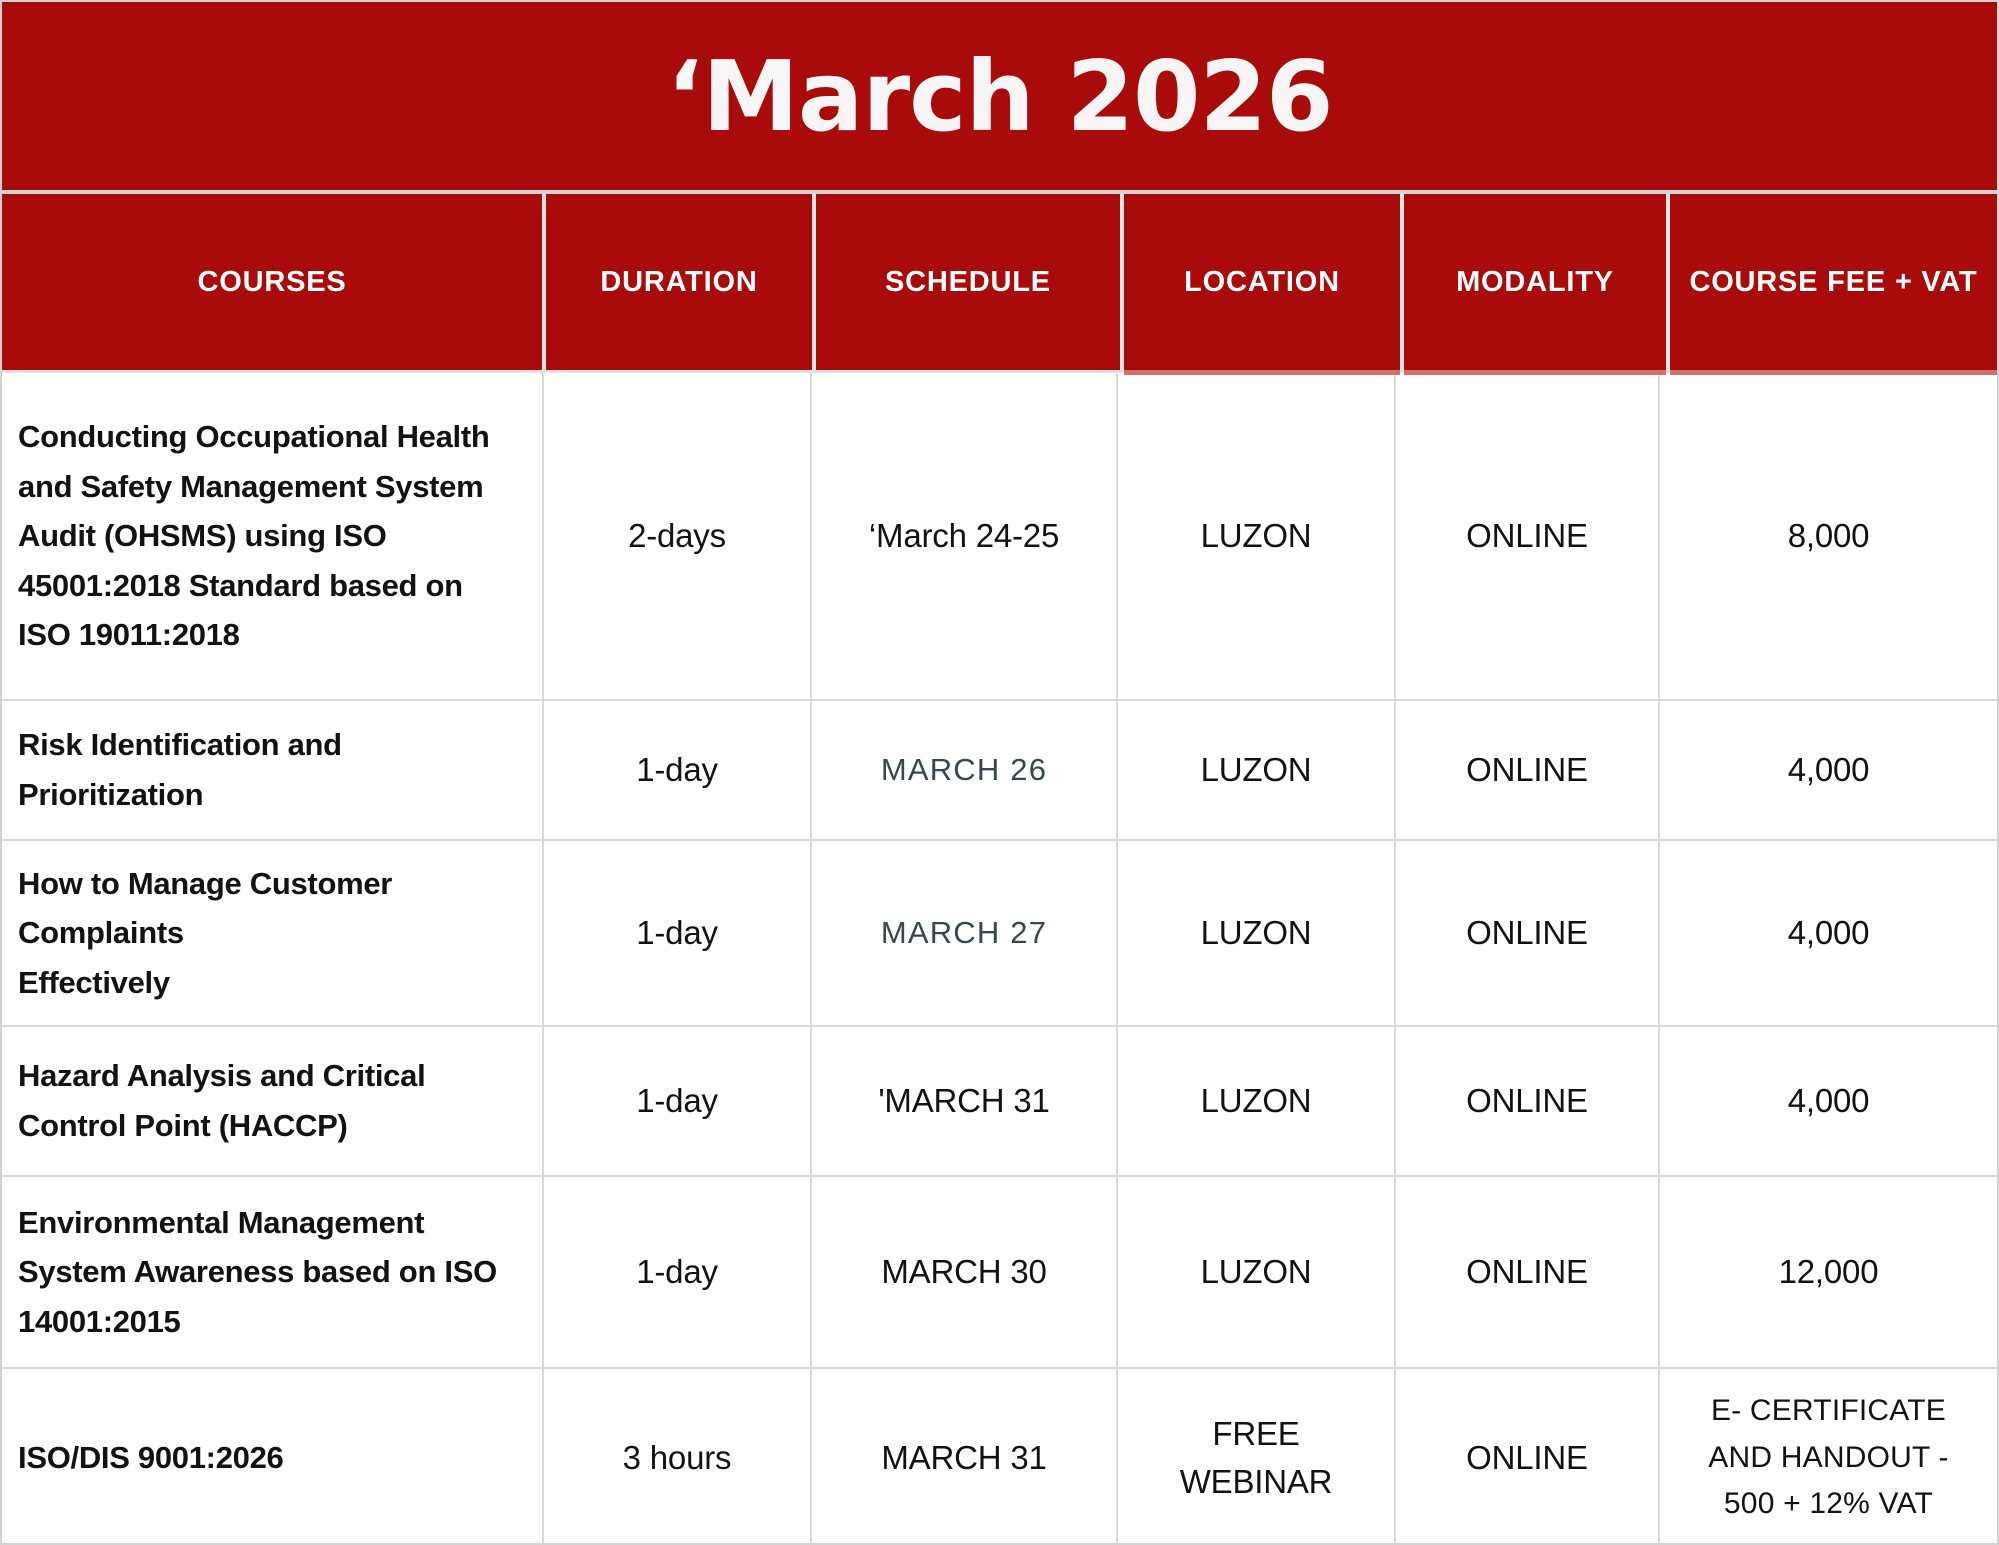 The height and width of the screenshot is (1545, 1999). Describe the element at coordinates (1256, 1456) in the screenshot. I see `location-cell: FREE WEBINAR` at that location.